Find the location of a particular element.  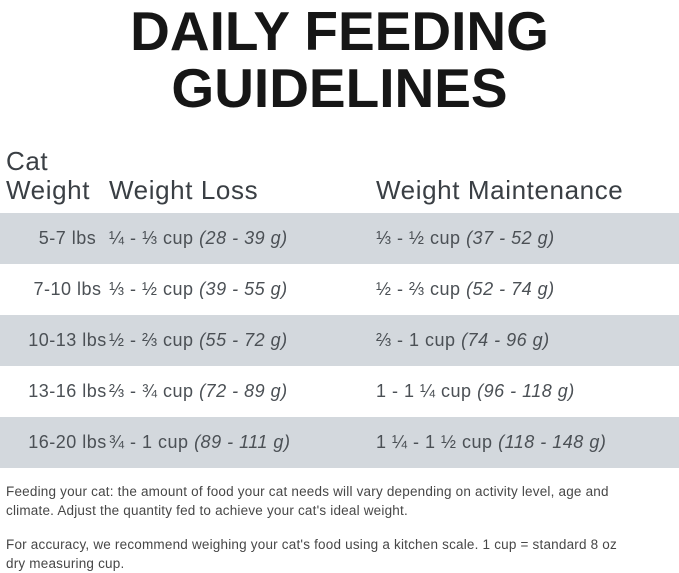

column-header-cat-weight: Cat Weight is located at coordinates (48, 175).